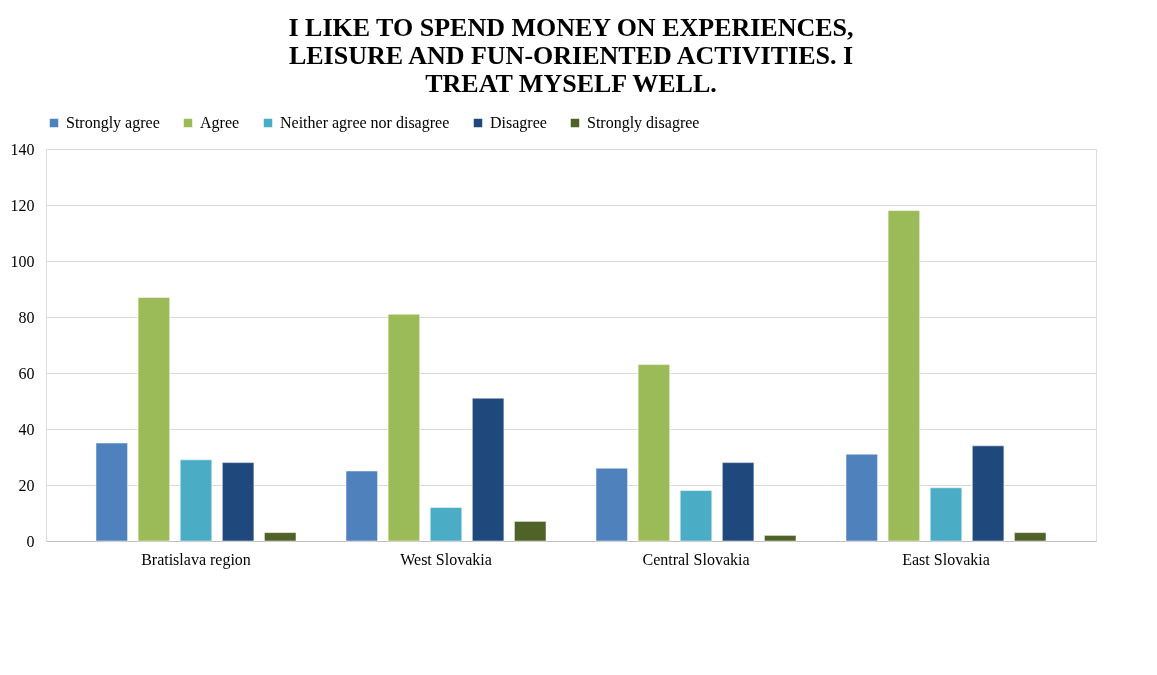  Describe the element at coordinates (365, 123) in the screenshot. I see `legend-label: Neither agree nor disagree` at that location.